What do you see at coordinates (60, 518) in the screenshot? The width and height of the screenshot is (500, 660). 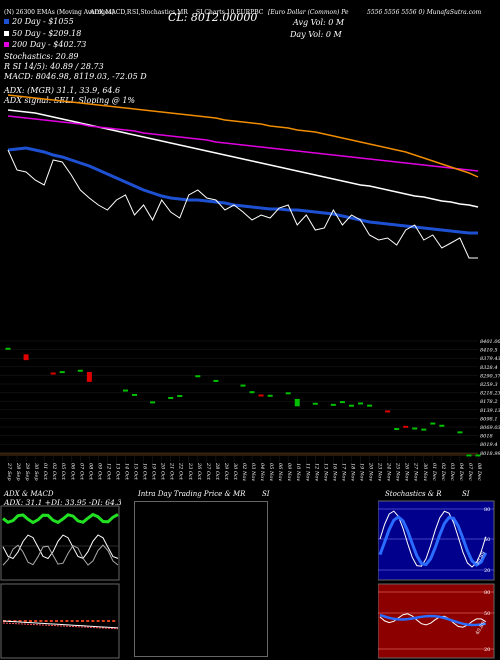 I see `minus-di-line` at bounding box center [60, 518].